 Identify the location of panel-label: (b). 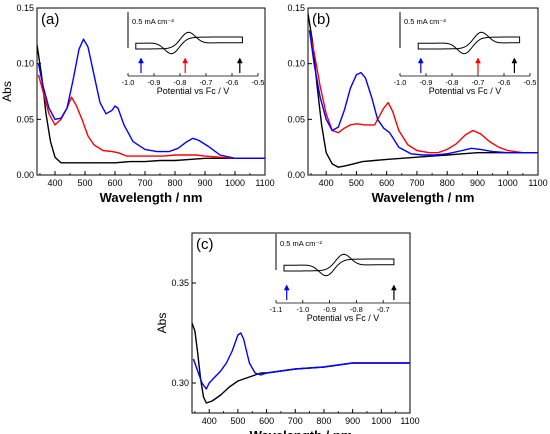
(321, 19).